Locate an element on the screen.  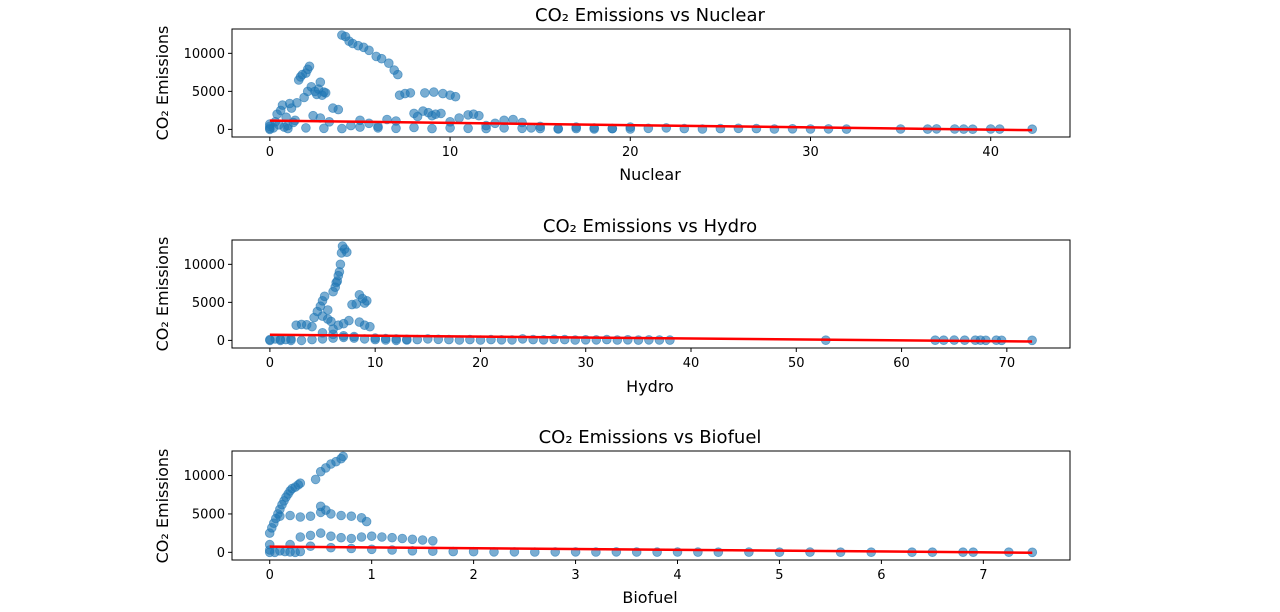
x-tick-label: 2 is located at coordinates (473, 575).